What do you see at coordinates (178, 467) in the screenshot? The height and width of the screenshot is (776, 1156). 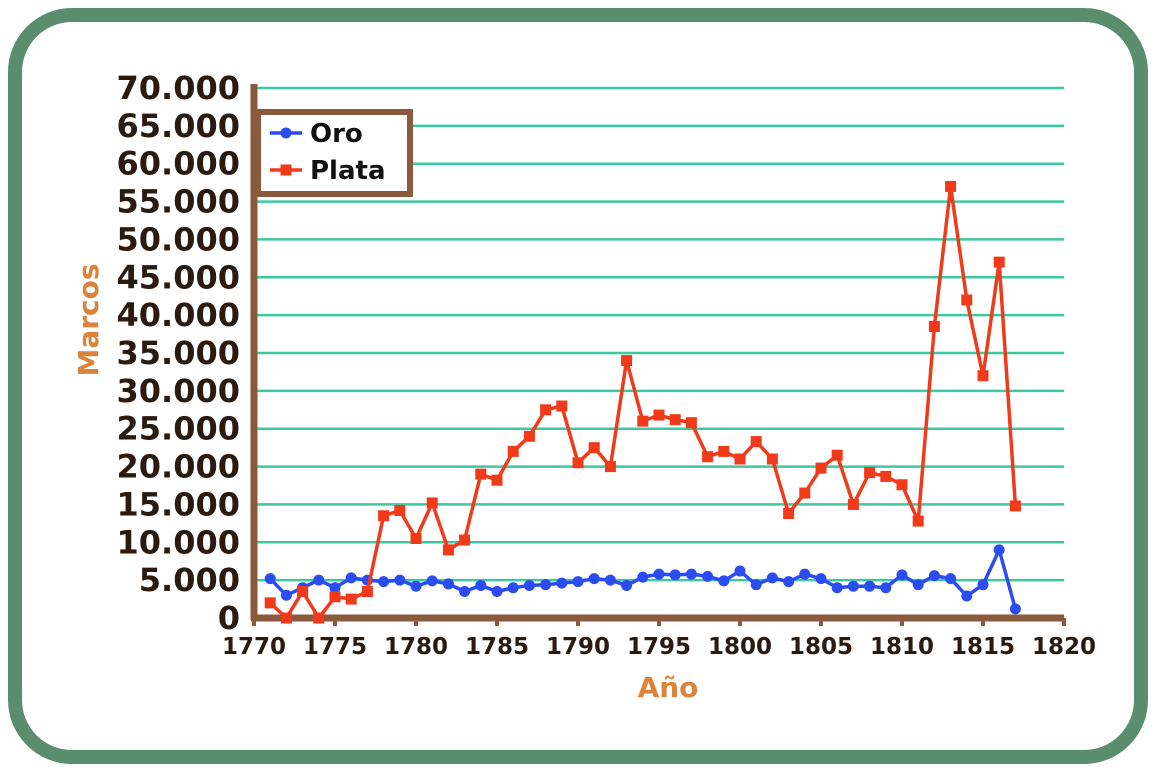 I see `y-tick-label: 20.000` at bounding box center [178, 467].